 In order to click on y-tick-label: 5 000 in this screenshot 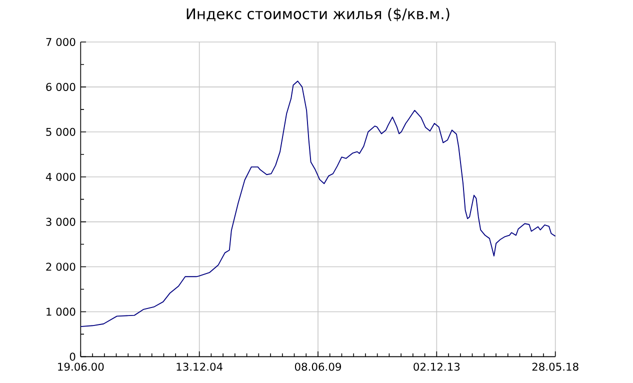, I will do `click(61, 132)`.